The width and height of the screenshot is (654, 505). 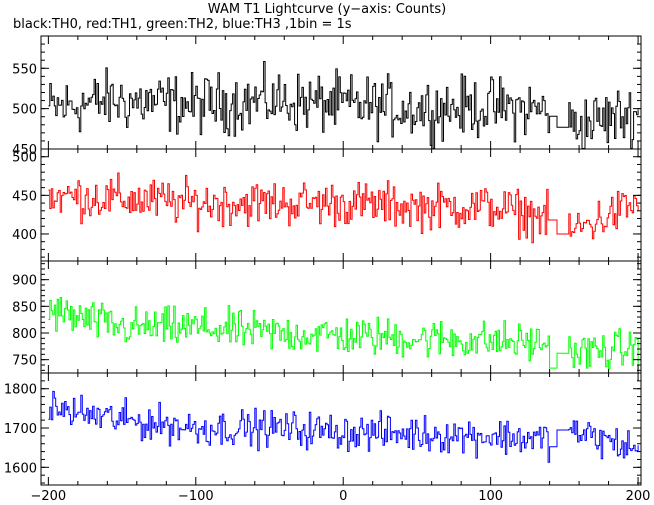 What do you see at coordinates (196, 496) in the screenshot?
I see `x-tick-label: −100` at bounding box center [196, 496].